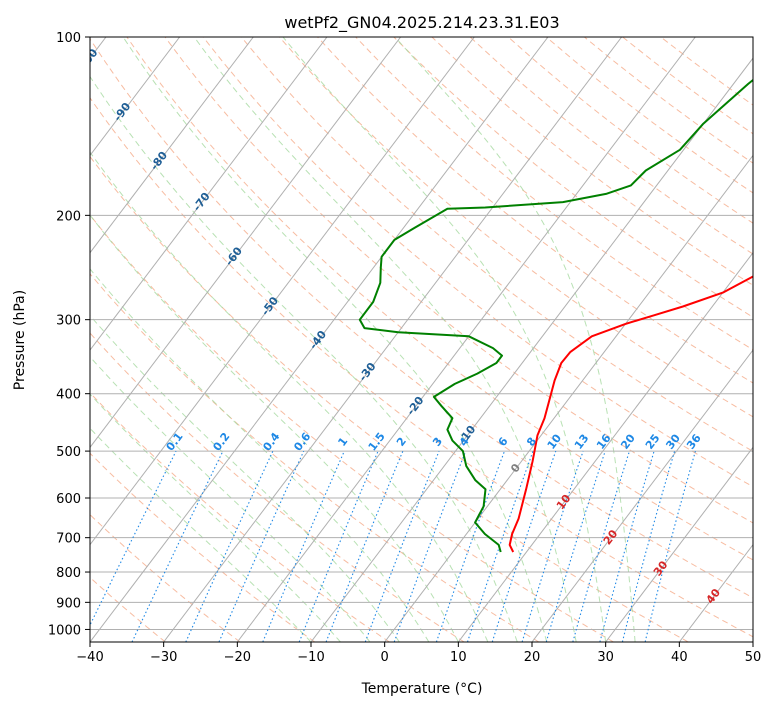  I want to click on temperature-profile-line, so click(630, 414).